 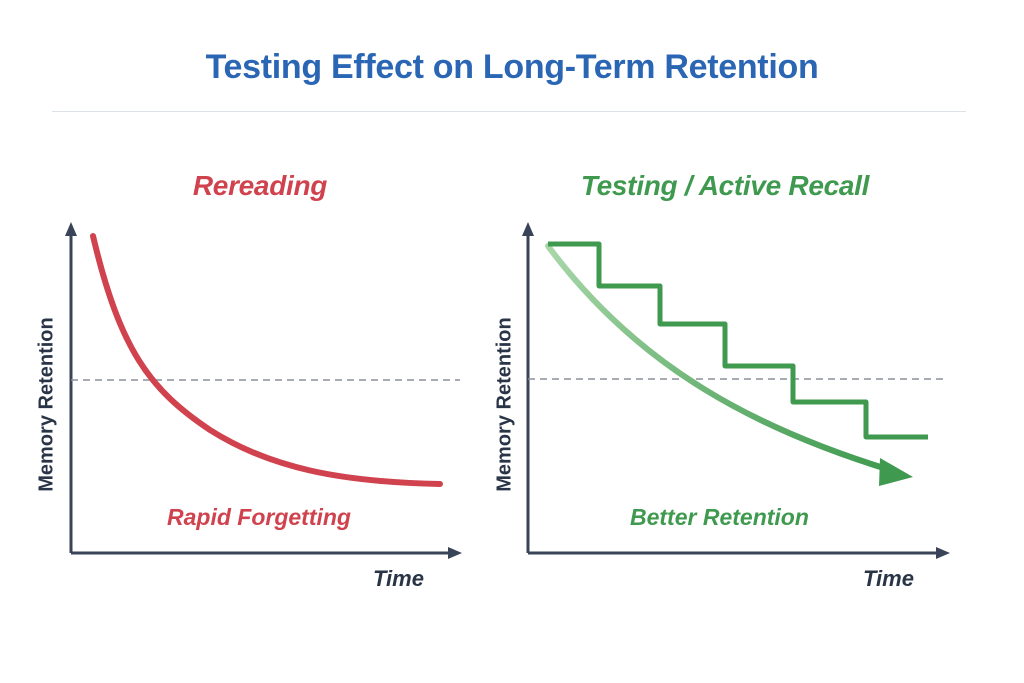 I want to click on rereading-caption: Rapid Forgetting, so click(x=259, y=517).